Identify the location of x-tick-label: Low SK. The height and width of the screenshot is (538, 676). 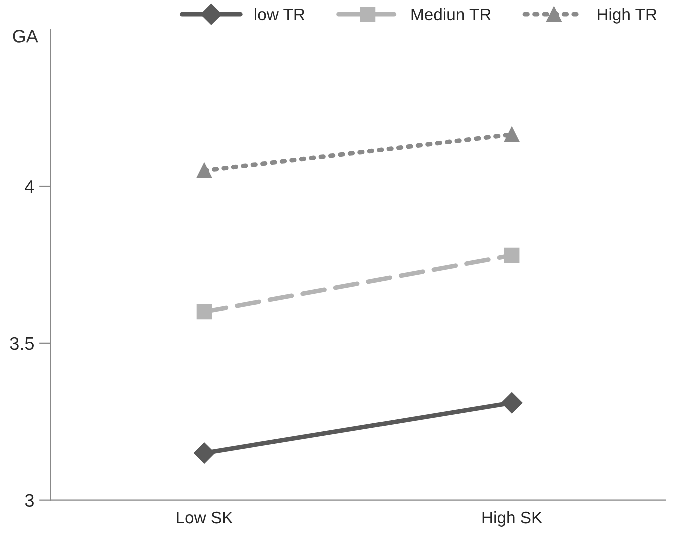
(205, 518).